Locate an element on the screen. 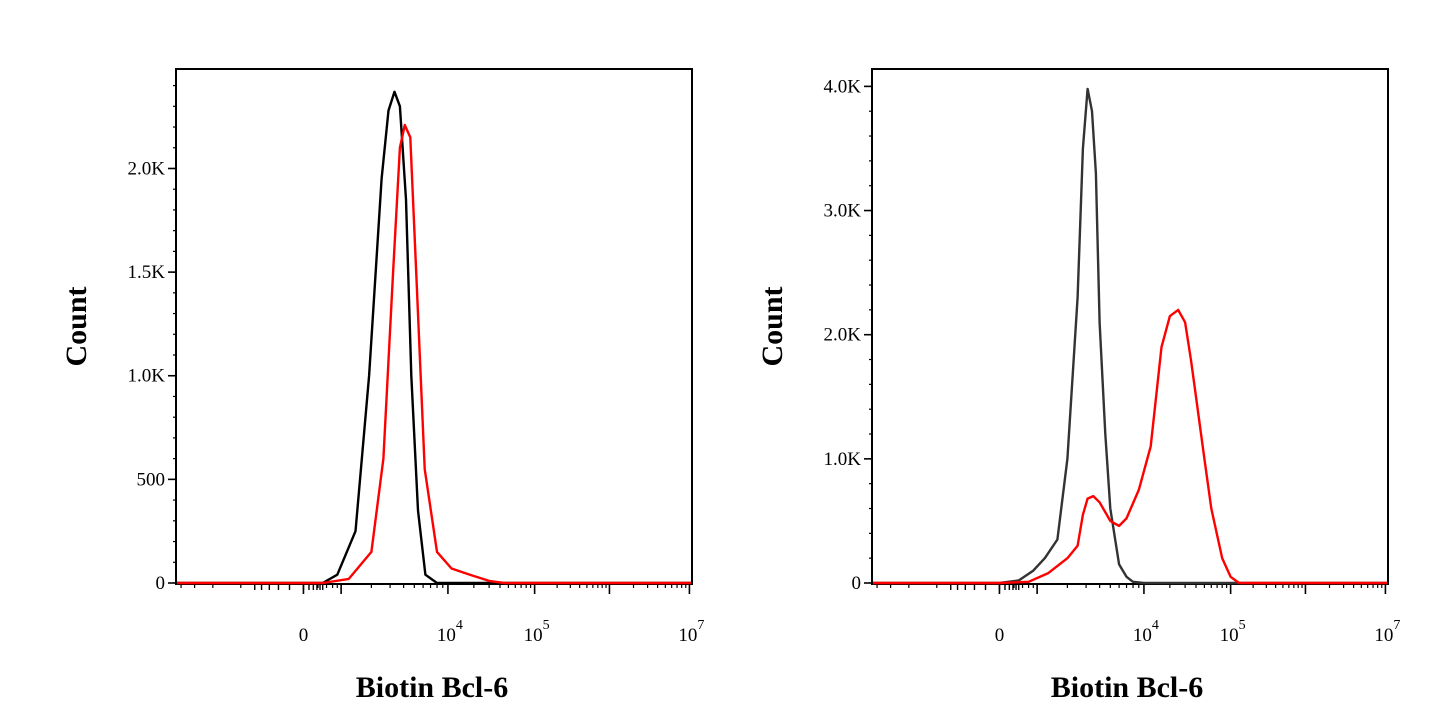  y-tick-label: 4.0K is located at coordinates (843, 86).